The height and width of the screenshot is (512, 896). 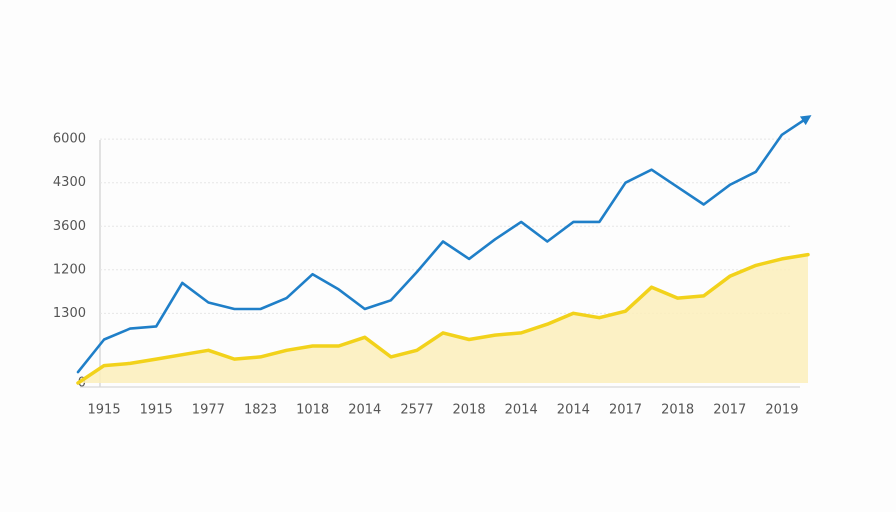 What do you see at coordinates (69, 269) in the screenshot?
I see `y-tick-label: 1200` at bounding box center [69, 269].